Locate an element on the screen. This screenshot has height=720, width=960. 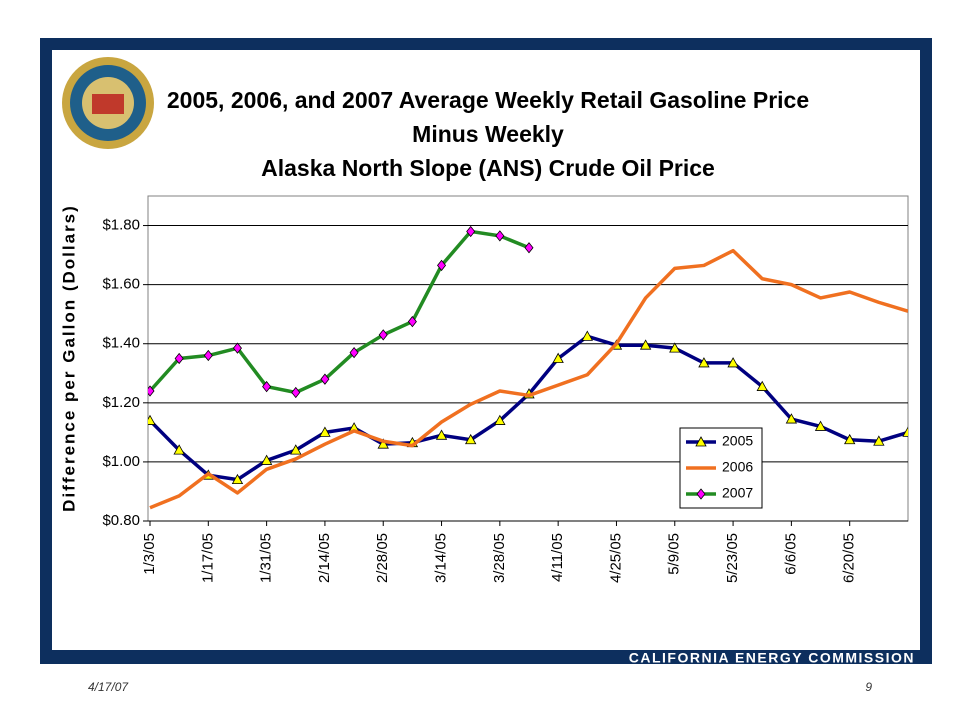
y-tick-label: $1.20 is located at coordinates (121, 402).